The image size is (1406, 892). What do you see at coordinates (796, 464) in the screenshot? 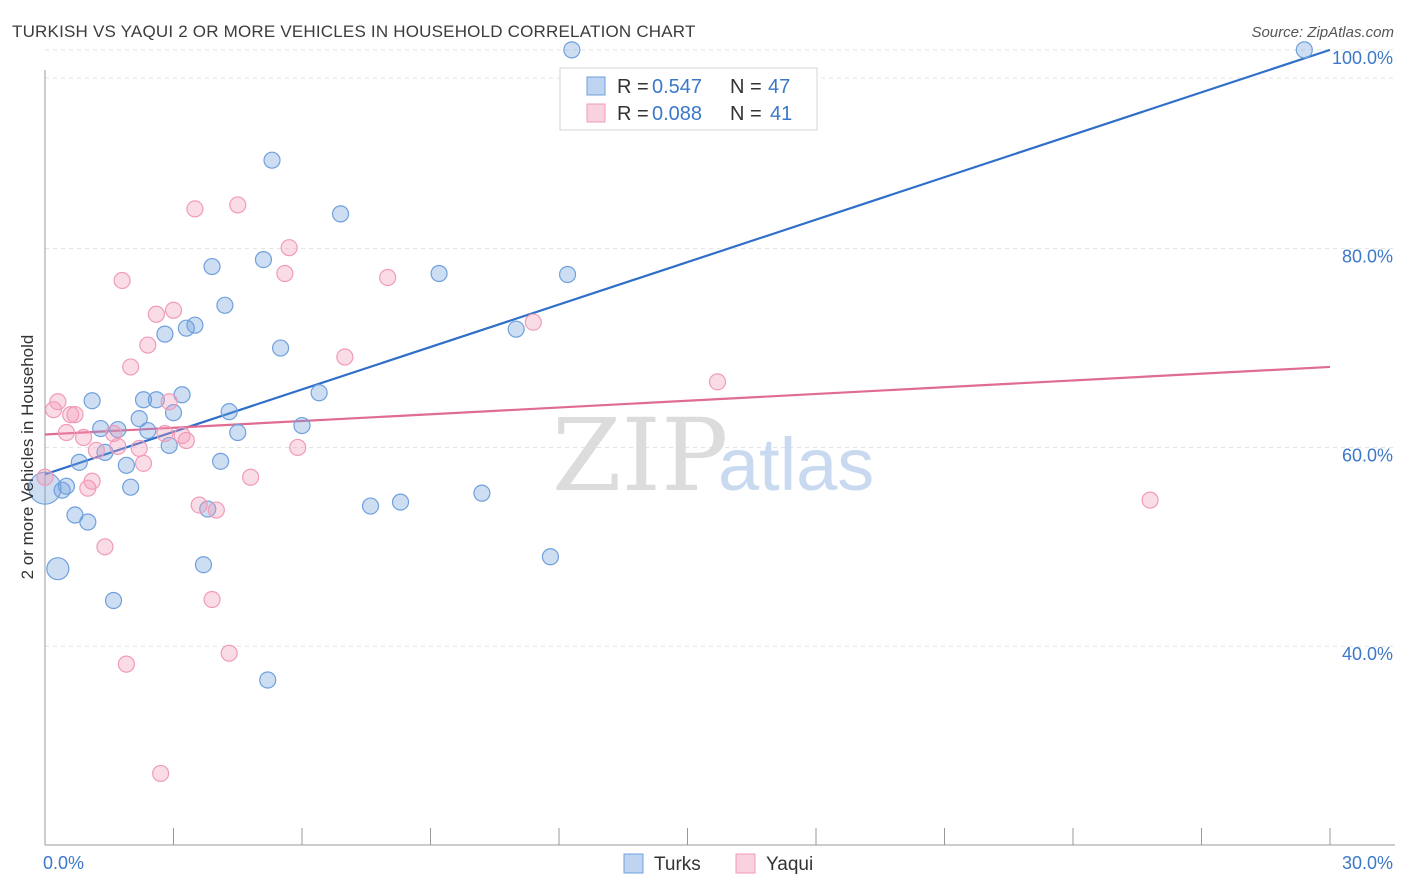
I see `watermark-atlas: atlas` at bounding box center [796, 464].